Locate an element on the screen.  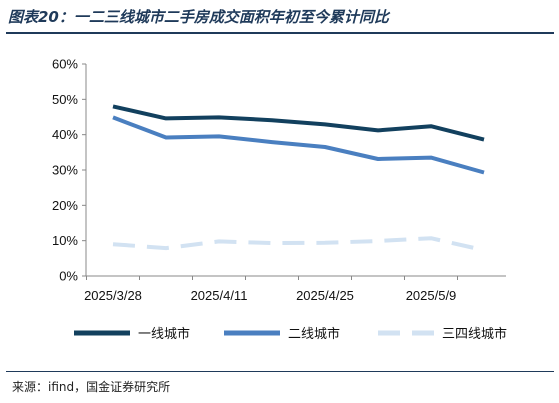
y-tick-label: 30% is located at coordinates (65, 170).